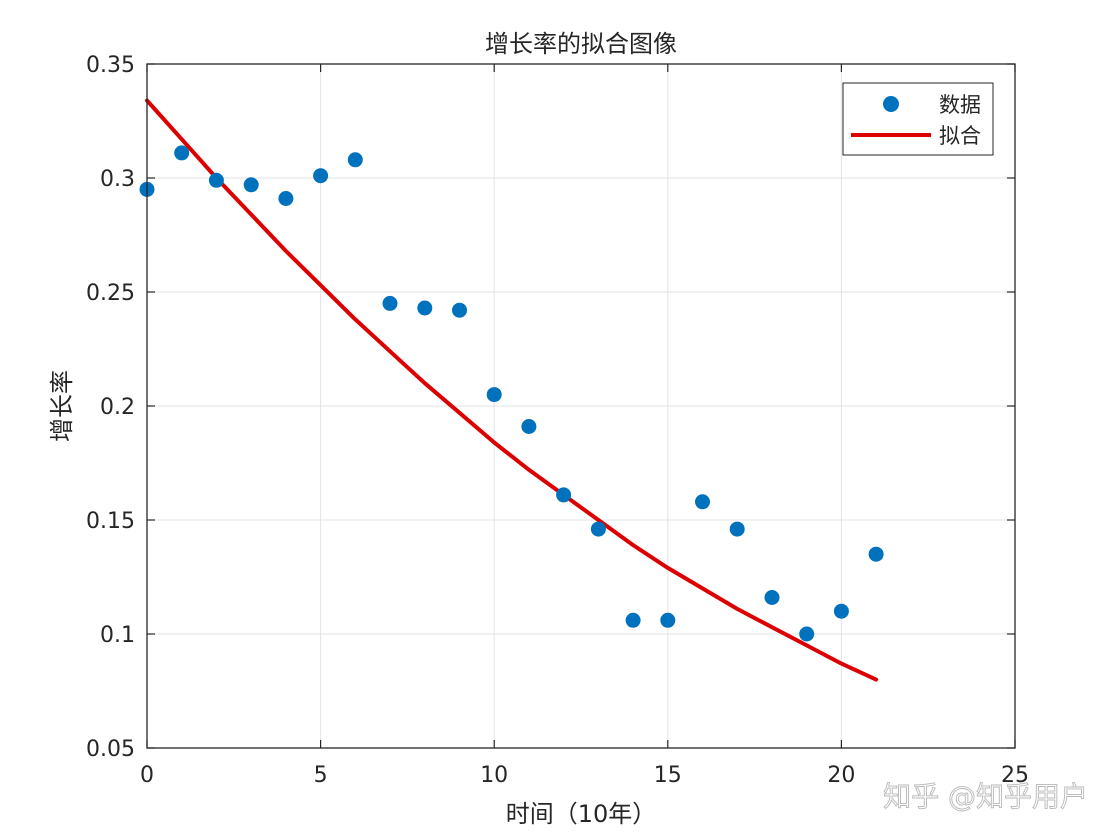  What do you see at coordinates (668, 775) in the screenshot?
I see `x-tick-label: 15` at bounding box center [668, 775].